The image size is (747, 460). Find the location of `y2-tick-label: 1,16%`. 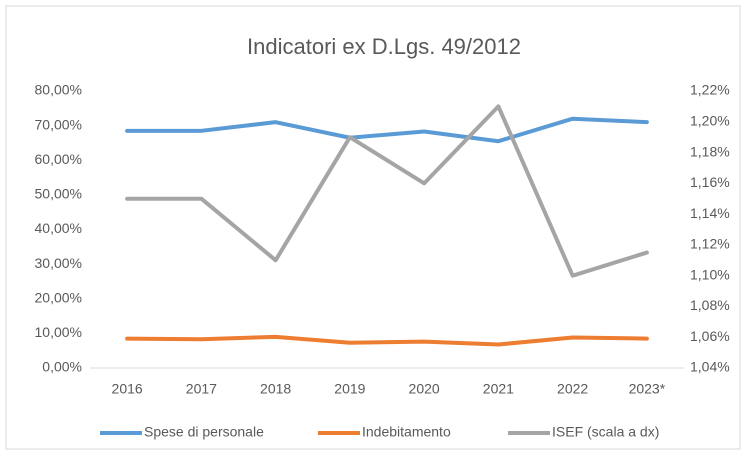

y2-tick-label: 1,16% is located at coordinates (710, 182).